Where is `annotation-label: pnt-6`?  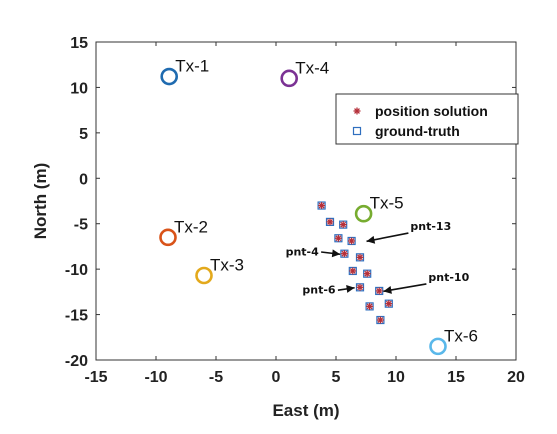 annotation-label: pnt-6 is located at coordinates (319, 290).